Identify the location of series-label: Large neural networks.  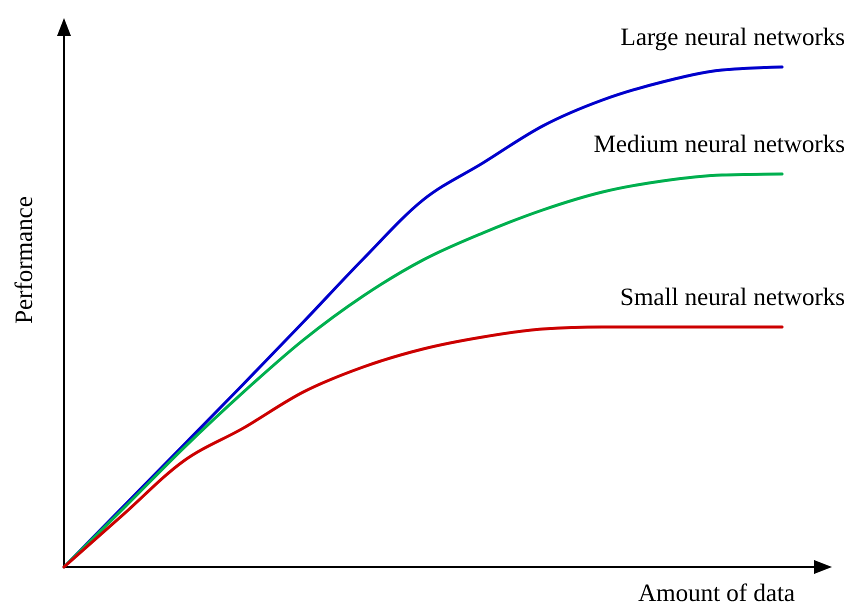
(732, 37).